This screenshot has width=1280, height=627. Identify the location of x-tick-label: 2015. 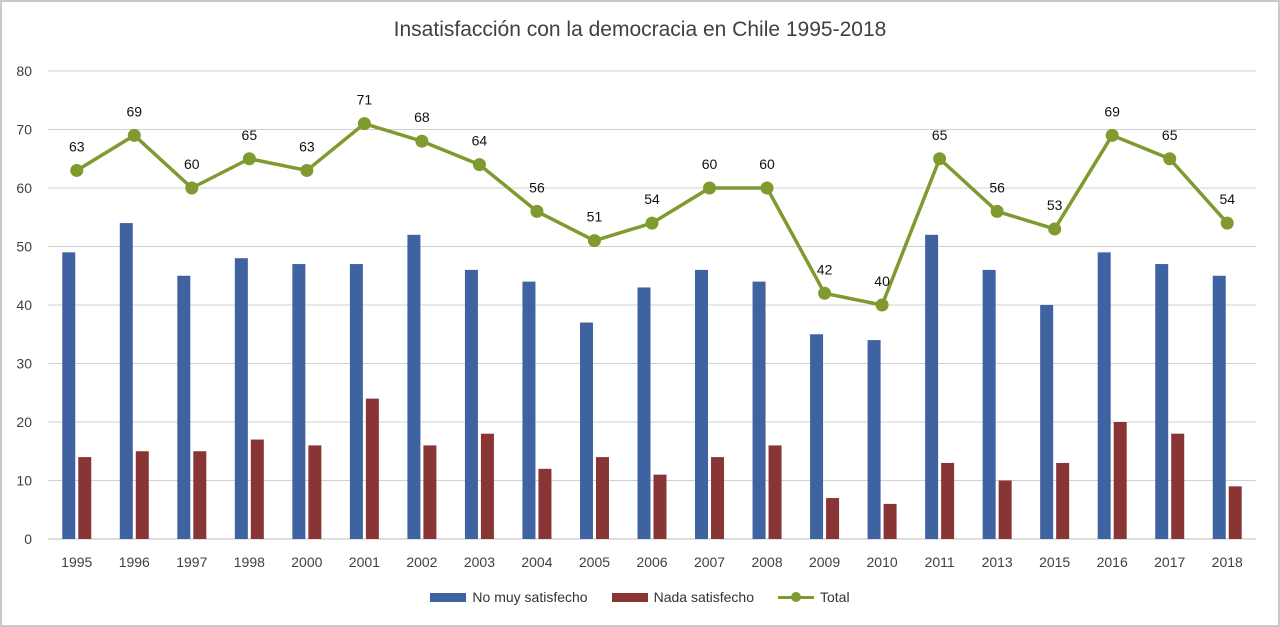
(1054, 562).